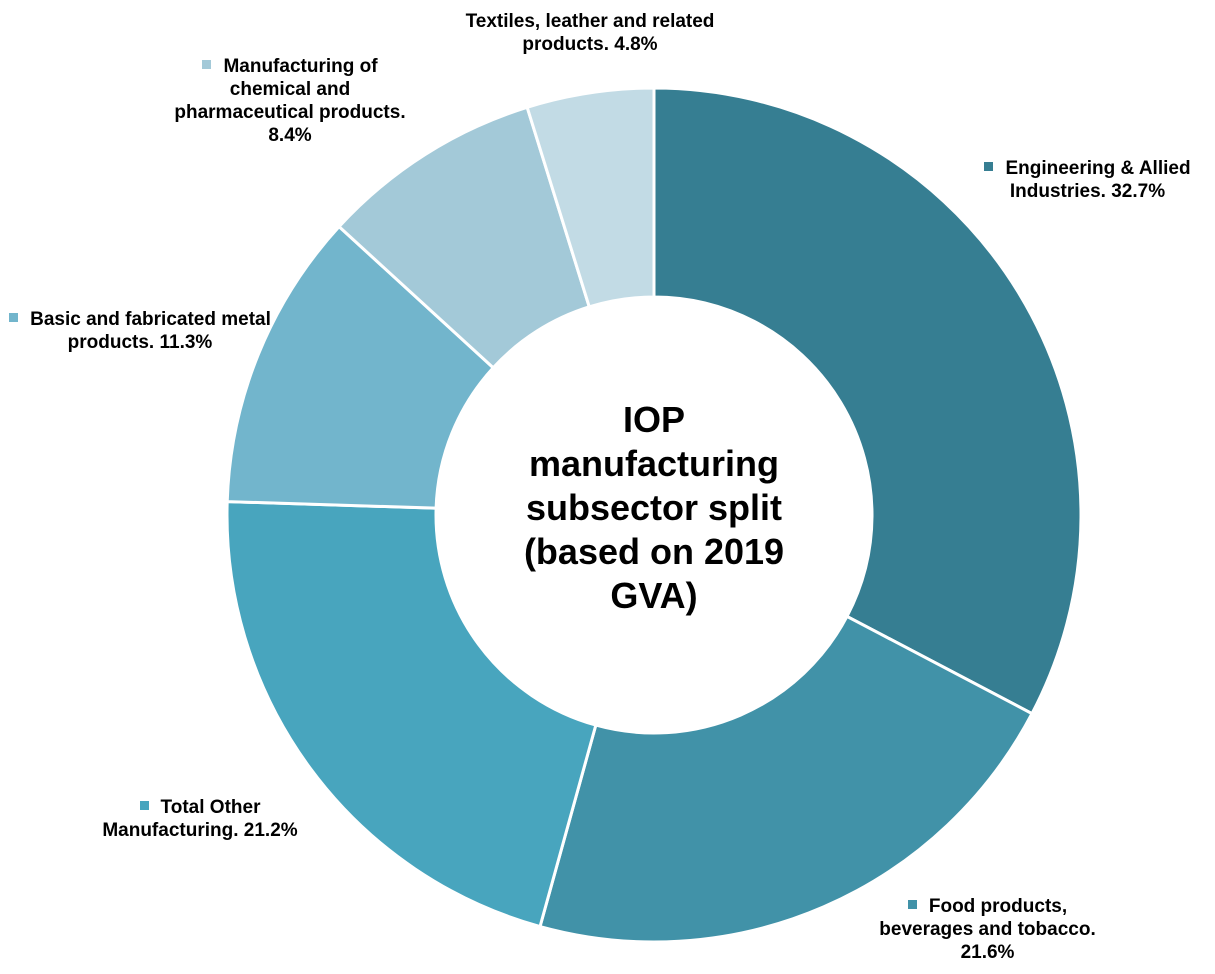  What do you see at coordinates (270, 830) in the screenshot?
I see `value-label: 21.2%` at bounding box center [270, 830].